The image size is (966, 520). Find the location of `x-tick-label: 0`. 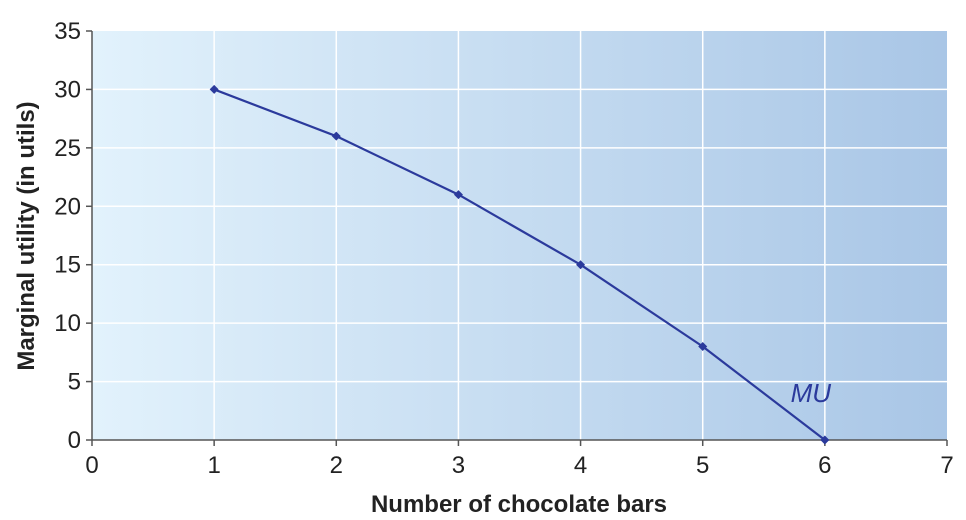

x-tick-label: 0 is located at coordinates (91, 465).